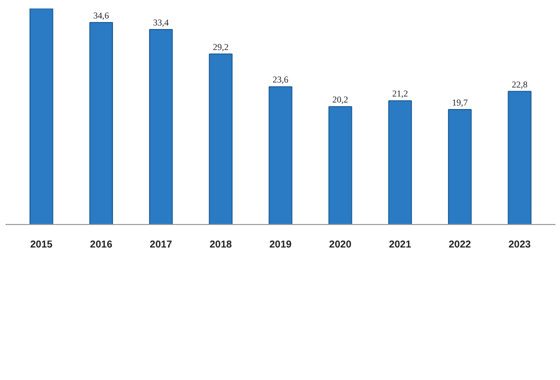  I want to click on x-tick-label: 2022, so click(460, 245).